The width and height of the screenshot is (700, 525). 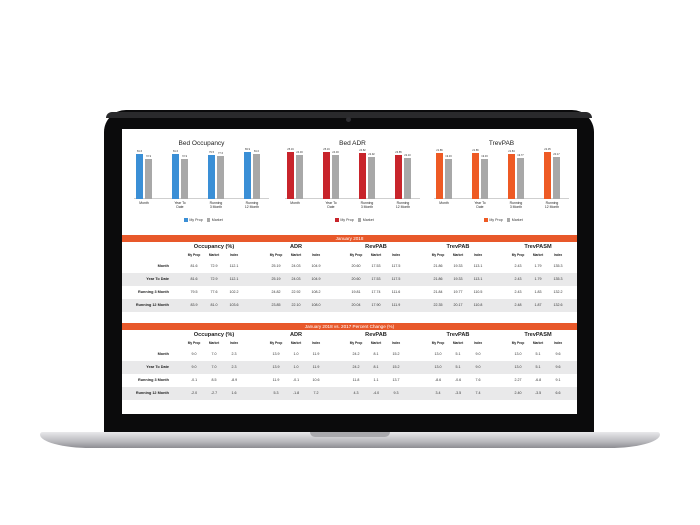 I want to click on chart-title: TrevPAB, so click(x=501, y=143).